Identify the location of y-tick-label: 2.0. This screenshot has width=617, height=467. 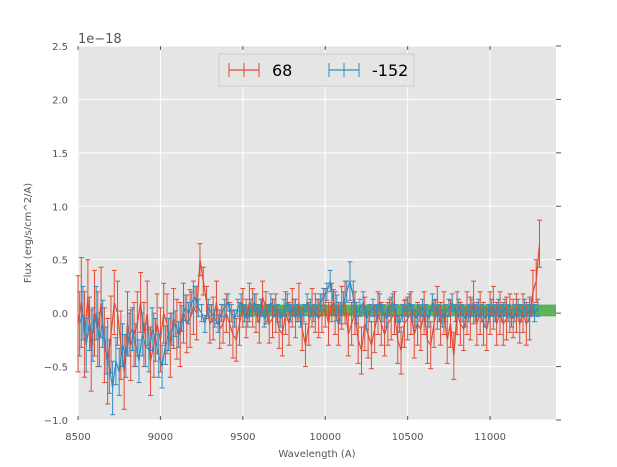
(60, 100).